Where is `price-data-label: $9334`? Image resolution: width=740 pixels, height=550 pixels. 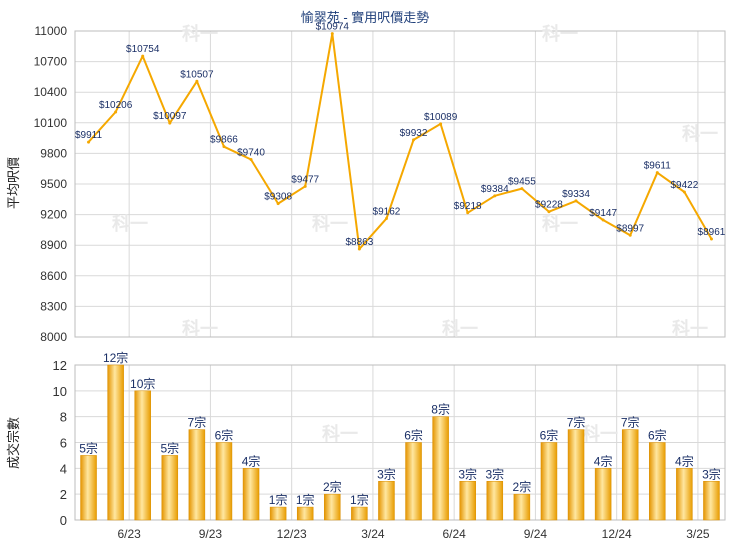 price-data-label: $9334 is located at coordinates (576, 194).